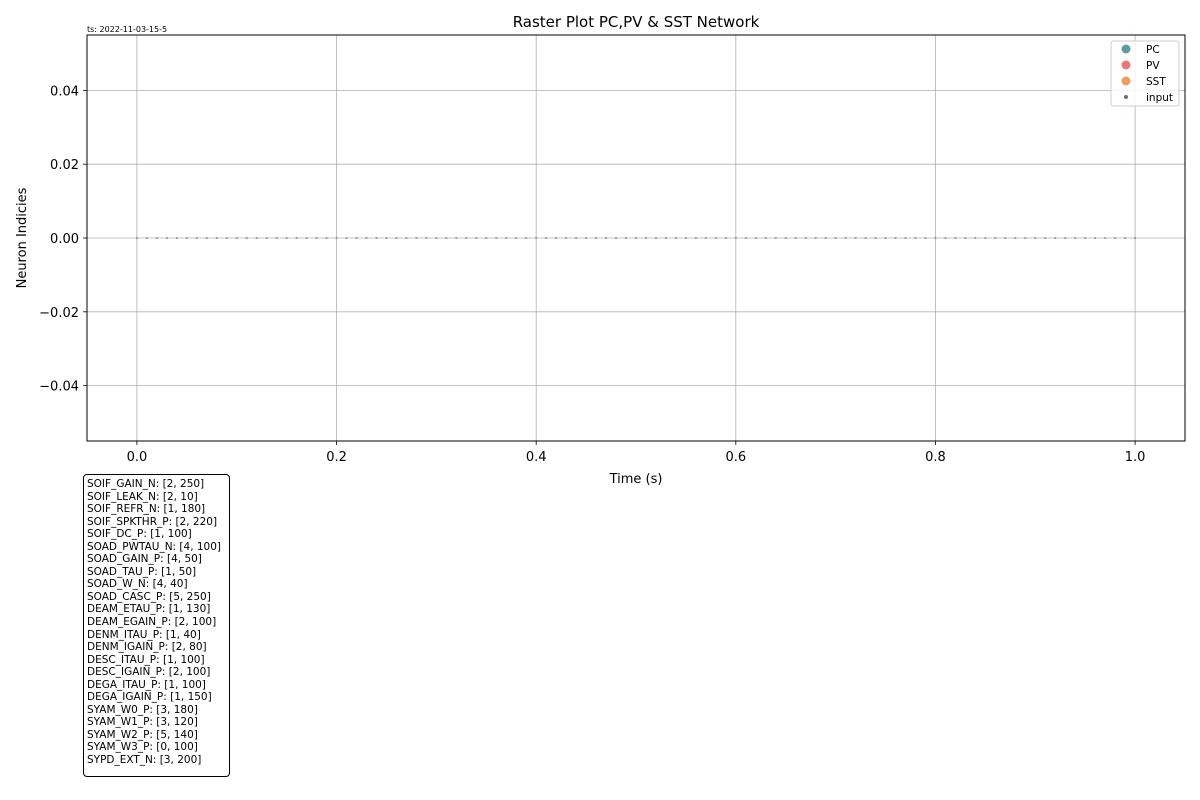 The width and height of the screenshot is (1200, 800). What do you see at coordinates (149, 672) in the screenshot?
I see `param-line: DESC_IGAIN_P: [2, 100]` at bounding box center [149, 672].